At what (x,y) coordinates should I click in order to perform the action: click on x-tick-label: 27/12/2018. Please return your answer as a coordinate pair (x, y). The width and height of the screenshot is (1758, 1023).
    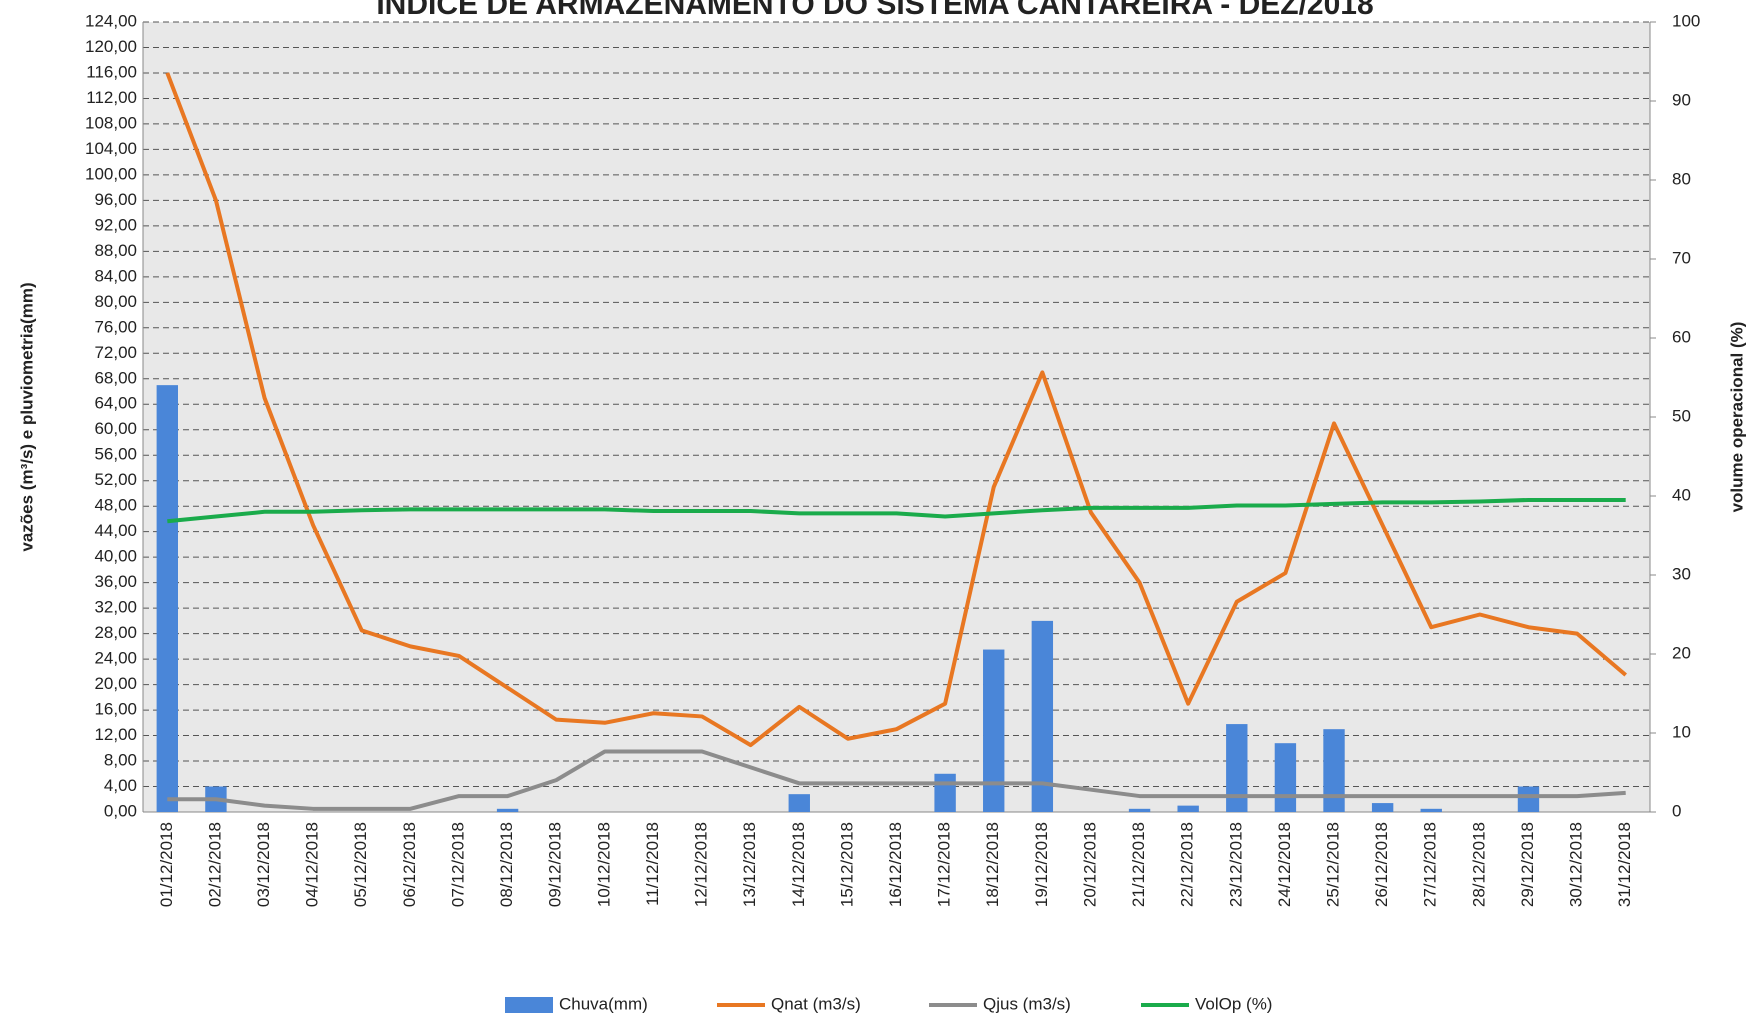
    Looking at the image, I should click on (1430, 864).